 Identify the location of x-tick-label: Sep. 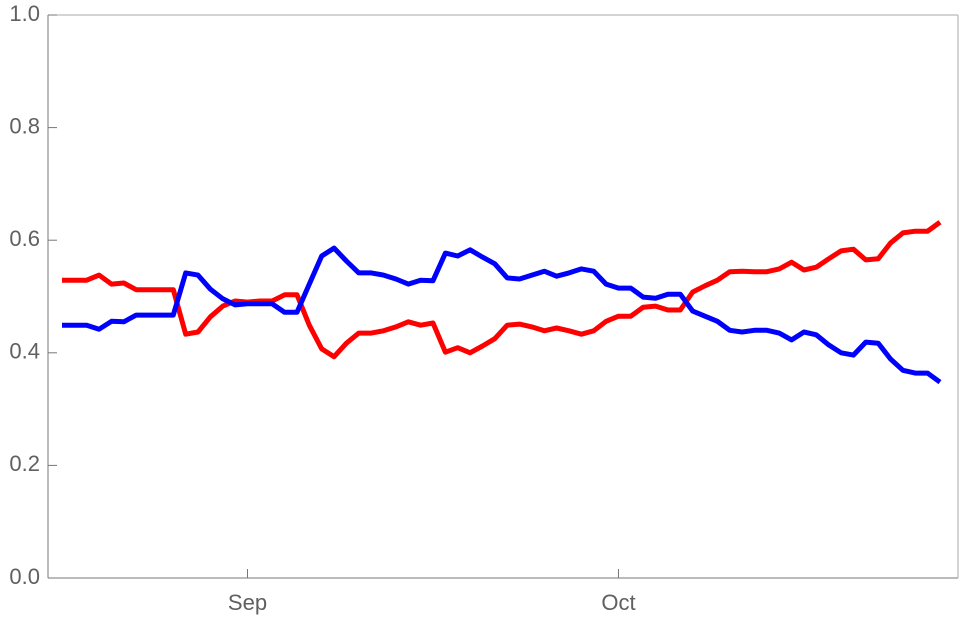
(247, 602).